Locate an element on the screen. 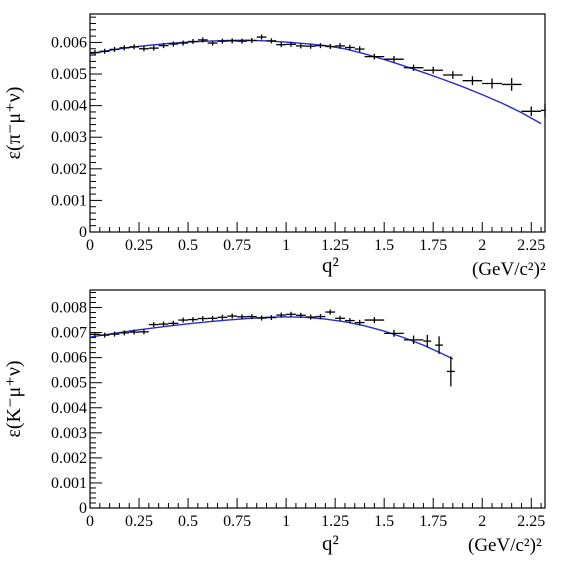 The width and height of the screenshot is (574, 563). y-axis-label: ε(K⁻μ⁺ν) is located at coordinates (14, 398).